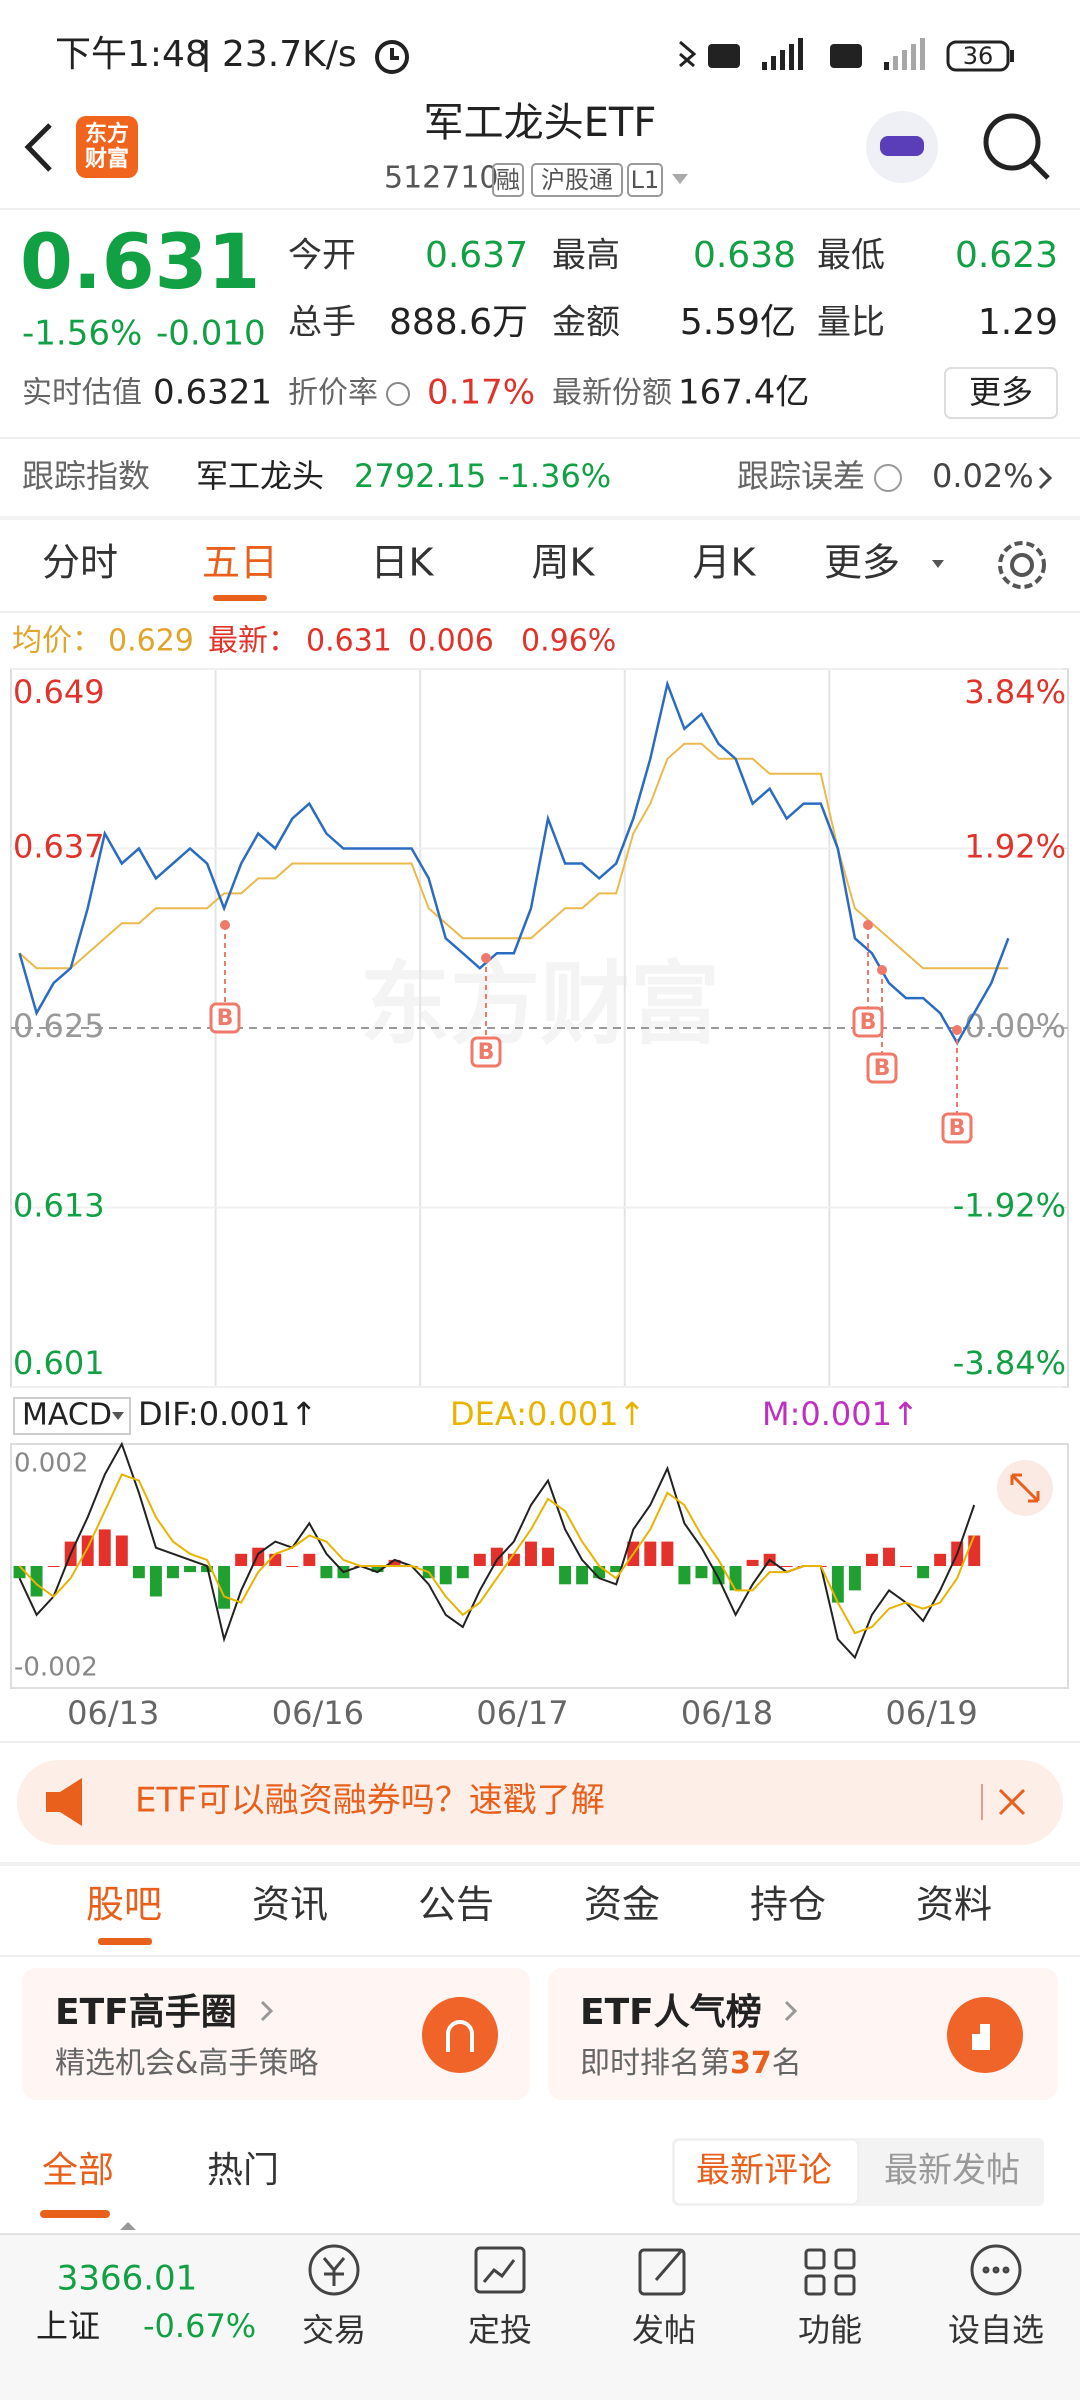  I want to click on settings-button, so click(1022, 565).